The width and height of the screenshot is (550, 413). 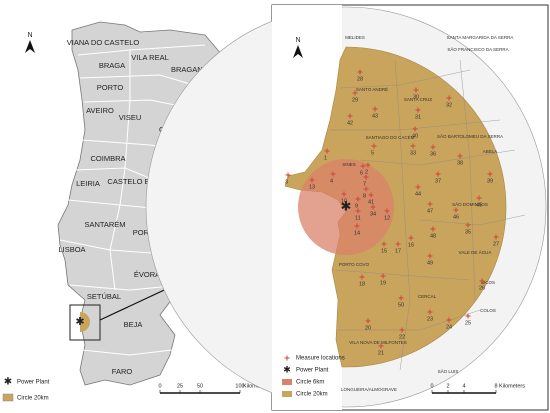 I want to click on parish-label: SINES, so click(x=349, y=164).